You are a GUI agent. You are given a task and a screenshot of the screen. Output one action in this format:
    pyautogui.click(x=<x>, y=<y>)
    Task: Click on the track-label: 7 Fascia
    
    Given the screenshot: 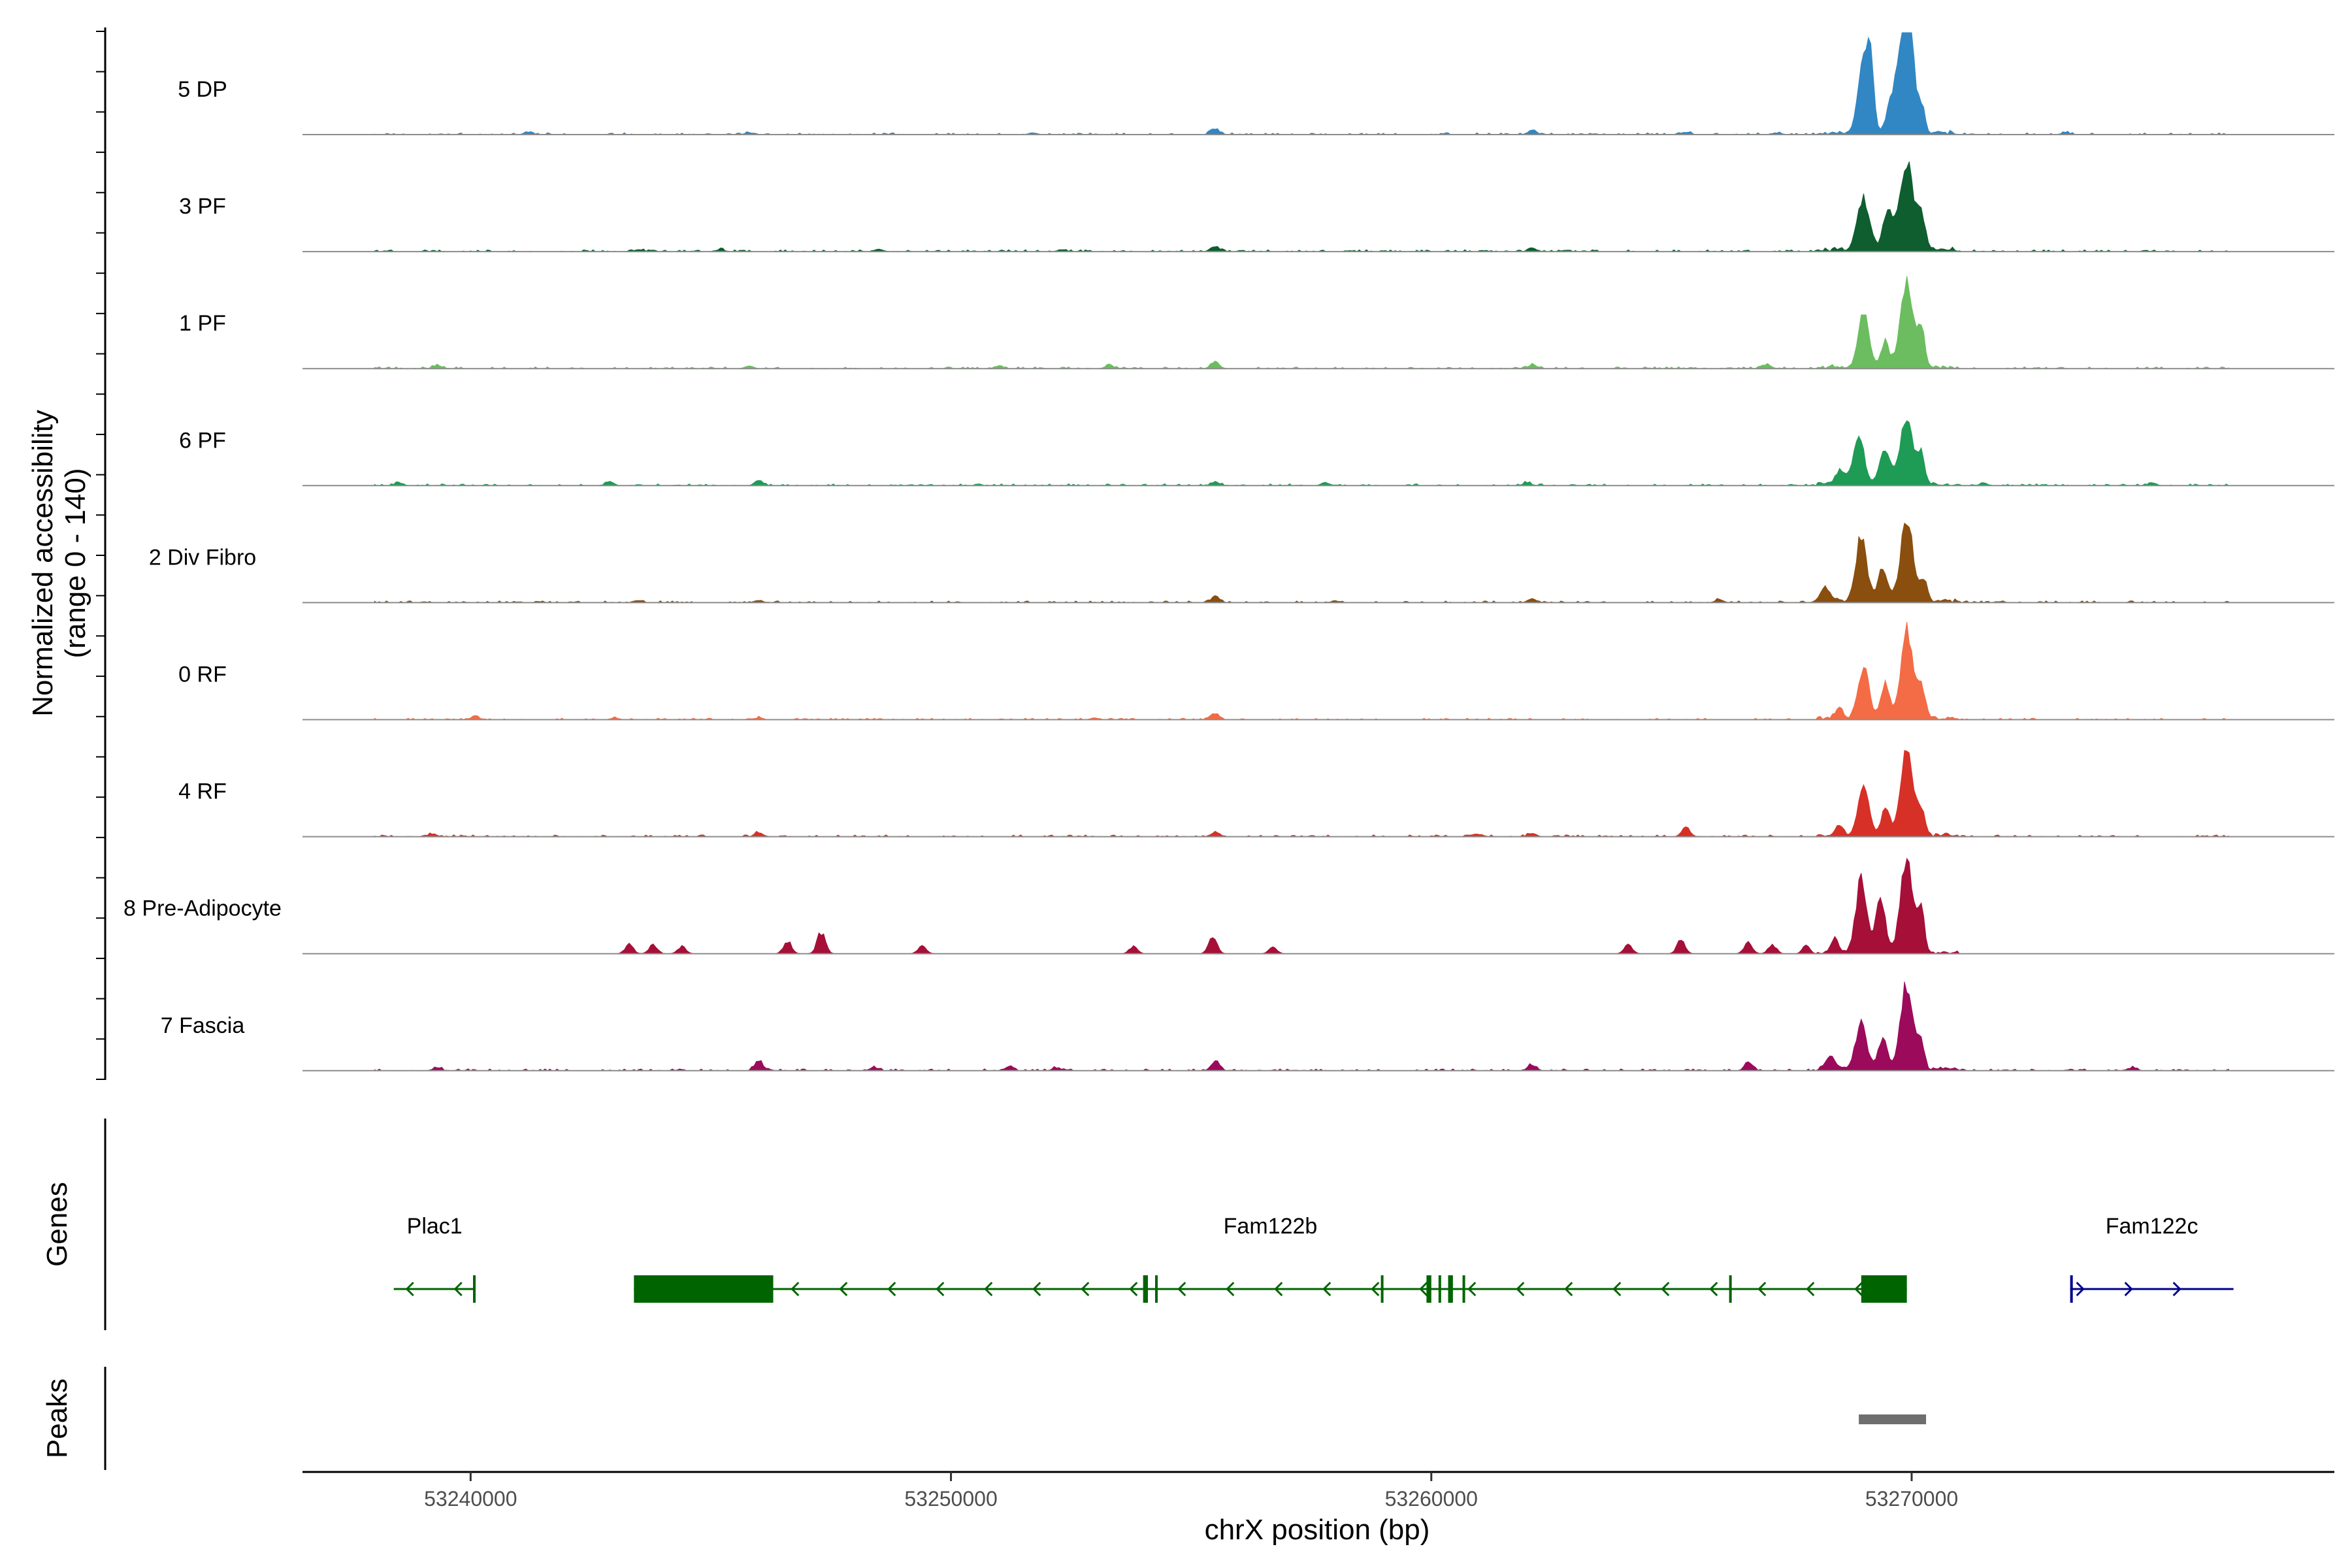 What is the action you would take?
    pyautogui.click(x=203, y=1025)
    